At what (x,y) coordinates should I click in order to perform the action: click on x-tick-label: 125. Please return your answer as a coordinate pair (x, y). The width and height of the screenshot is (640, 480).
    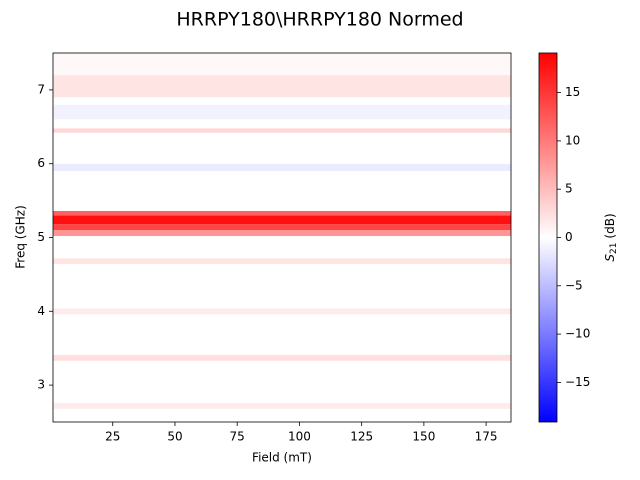
    Looking at the image, I should click on (361, 437).